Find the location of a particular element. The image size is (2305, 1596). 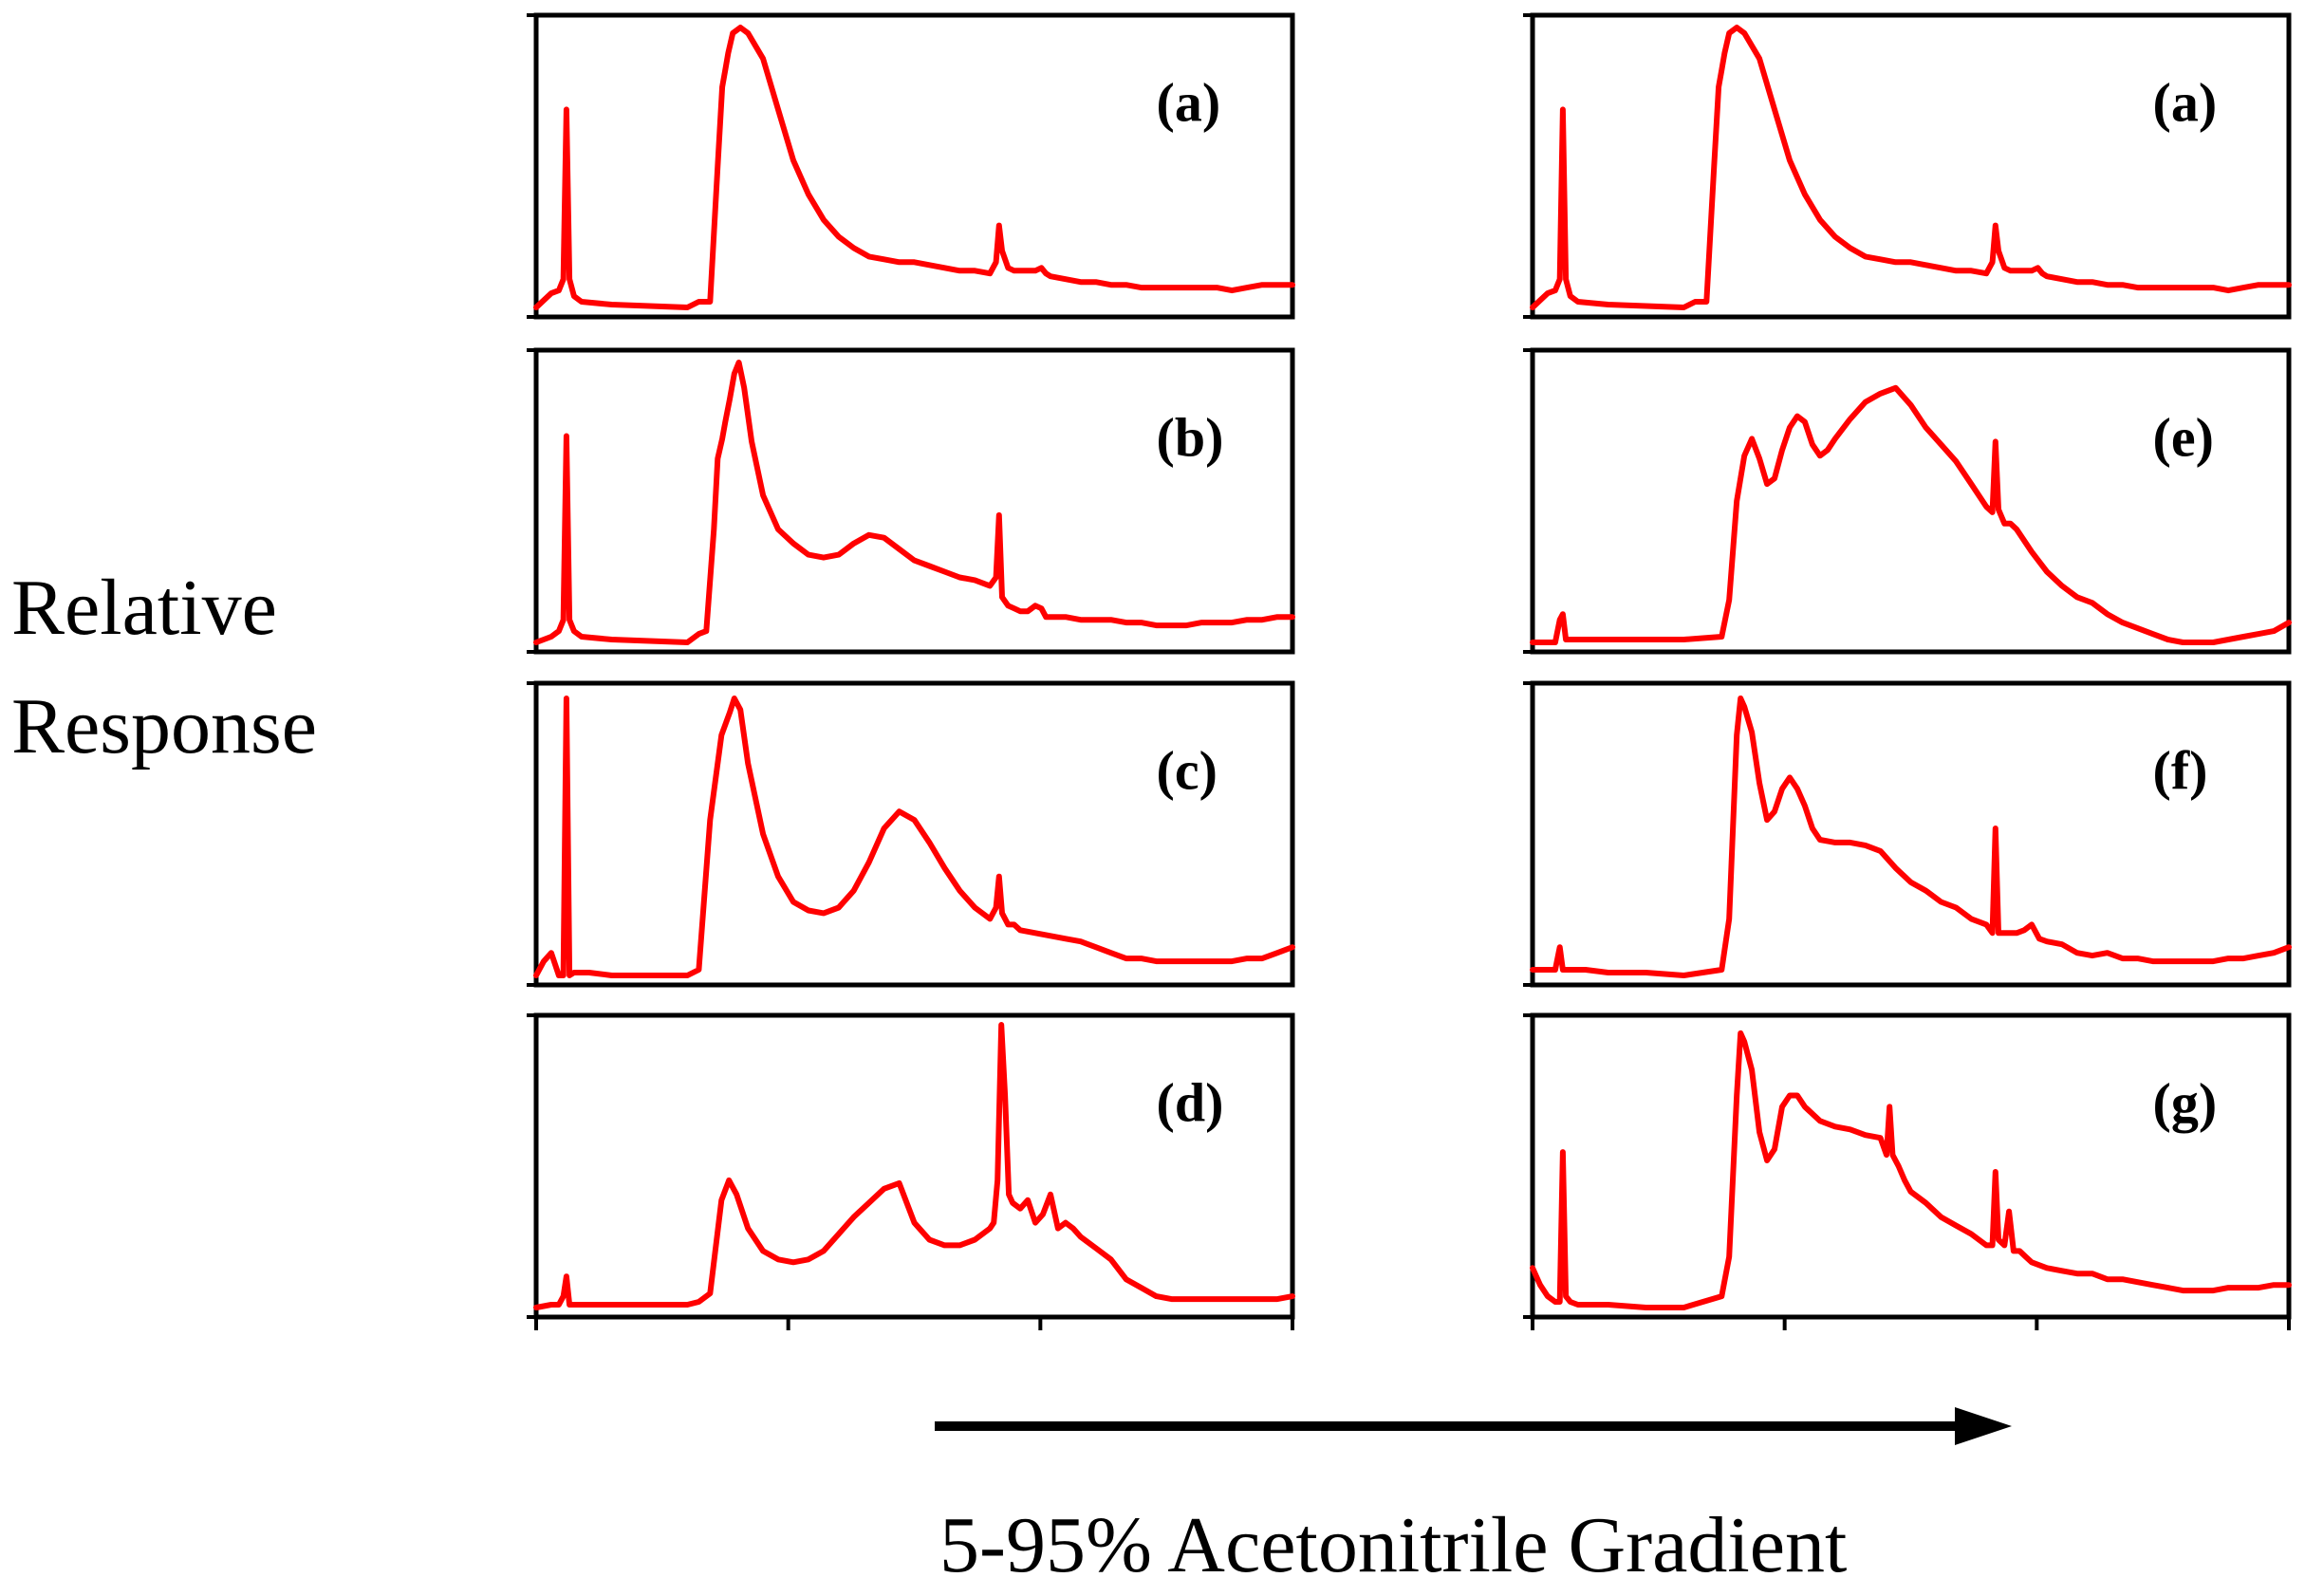

panel-4: (d) is located at coordinates (911, 1171).